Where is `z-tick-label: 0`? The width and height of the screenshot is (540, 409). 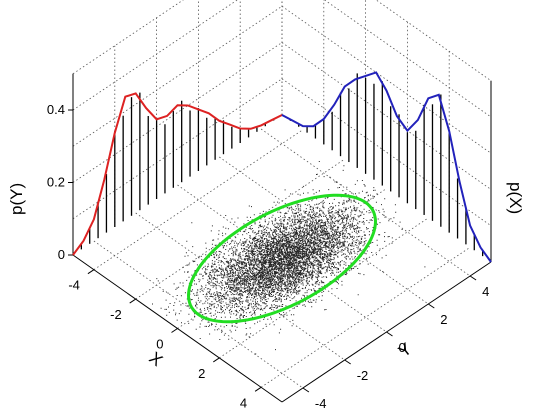 z-tick-label: 0 is located at coordinates (61, 254).